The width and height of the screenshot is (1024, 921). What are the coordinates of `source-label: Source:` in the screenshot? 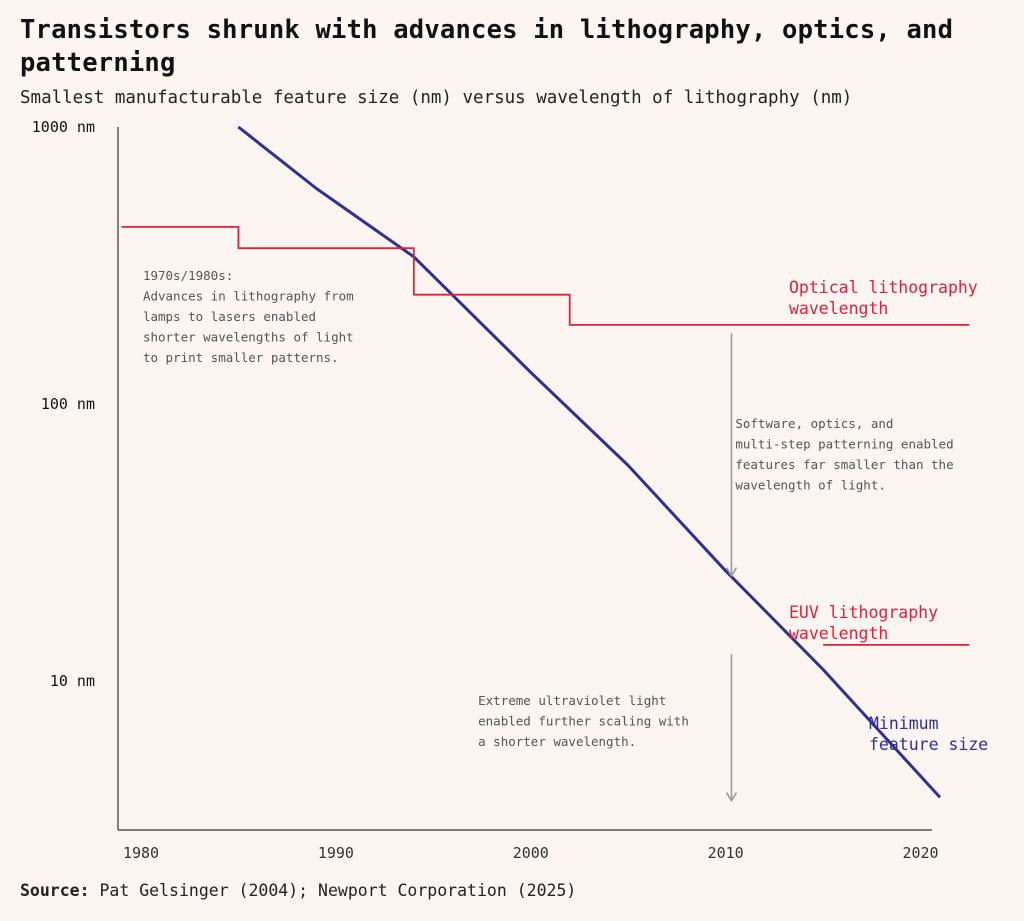 It's located at (55, 890).